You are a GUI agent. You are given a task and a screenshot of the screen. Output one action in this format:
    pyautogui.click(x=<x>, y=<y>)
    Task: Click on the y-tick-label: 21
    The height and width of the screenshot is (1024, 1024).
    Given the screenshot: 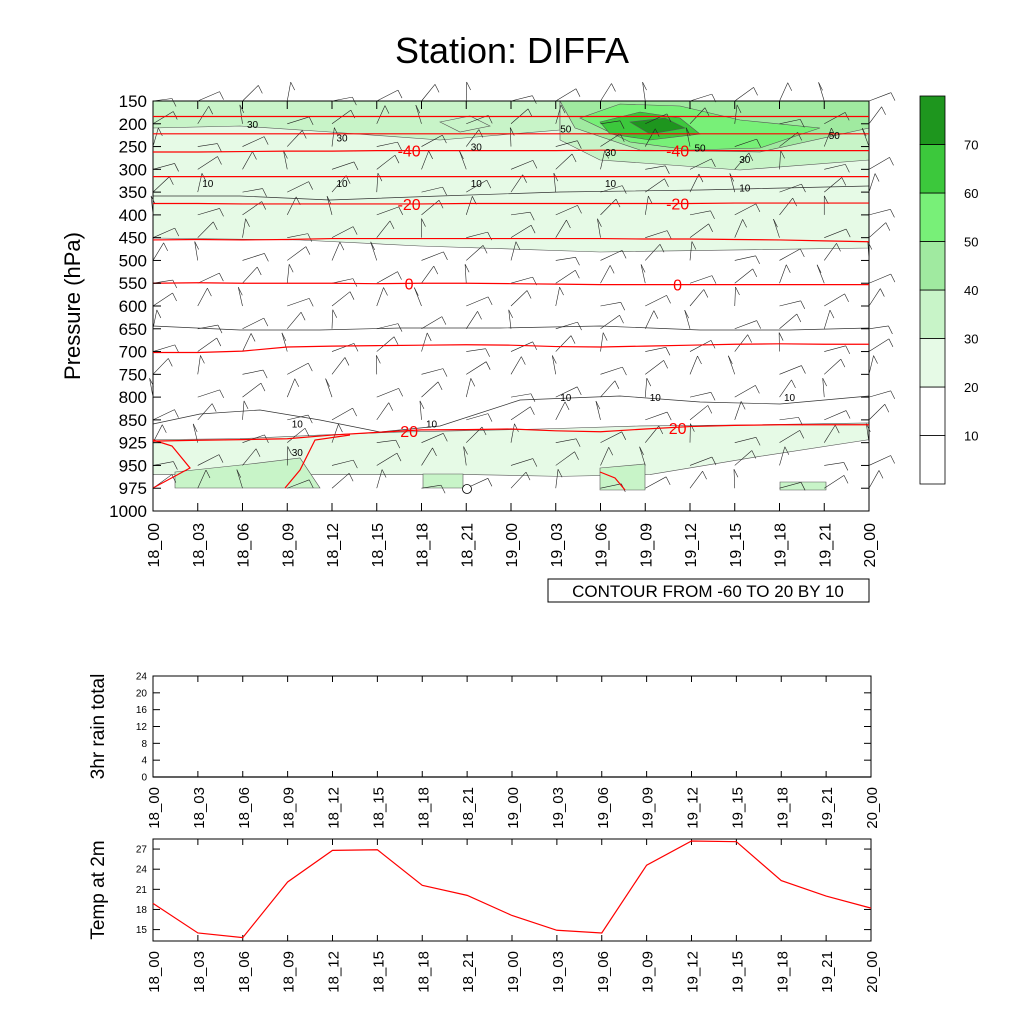 What is the action you would take?
    pyautogui.click(x=142, y=890)
    